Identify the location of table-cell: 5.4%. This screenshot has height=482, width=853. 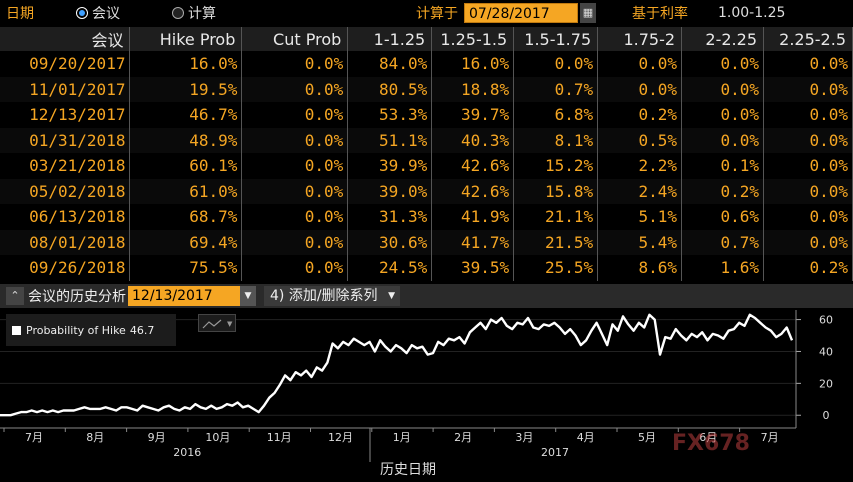
(640, 242).